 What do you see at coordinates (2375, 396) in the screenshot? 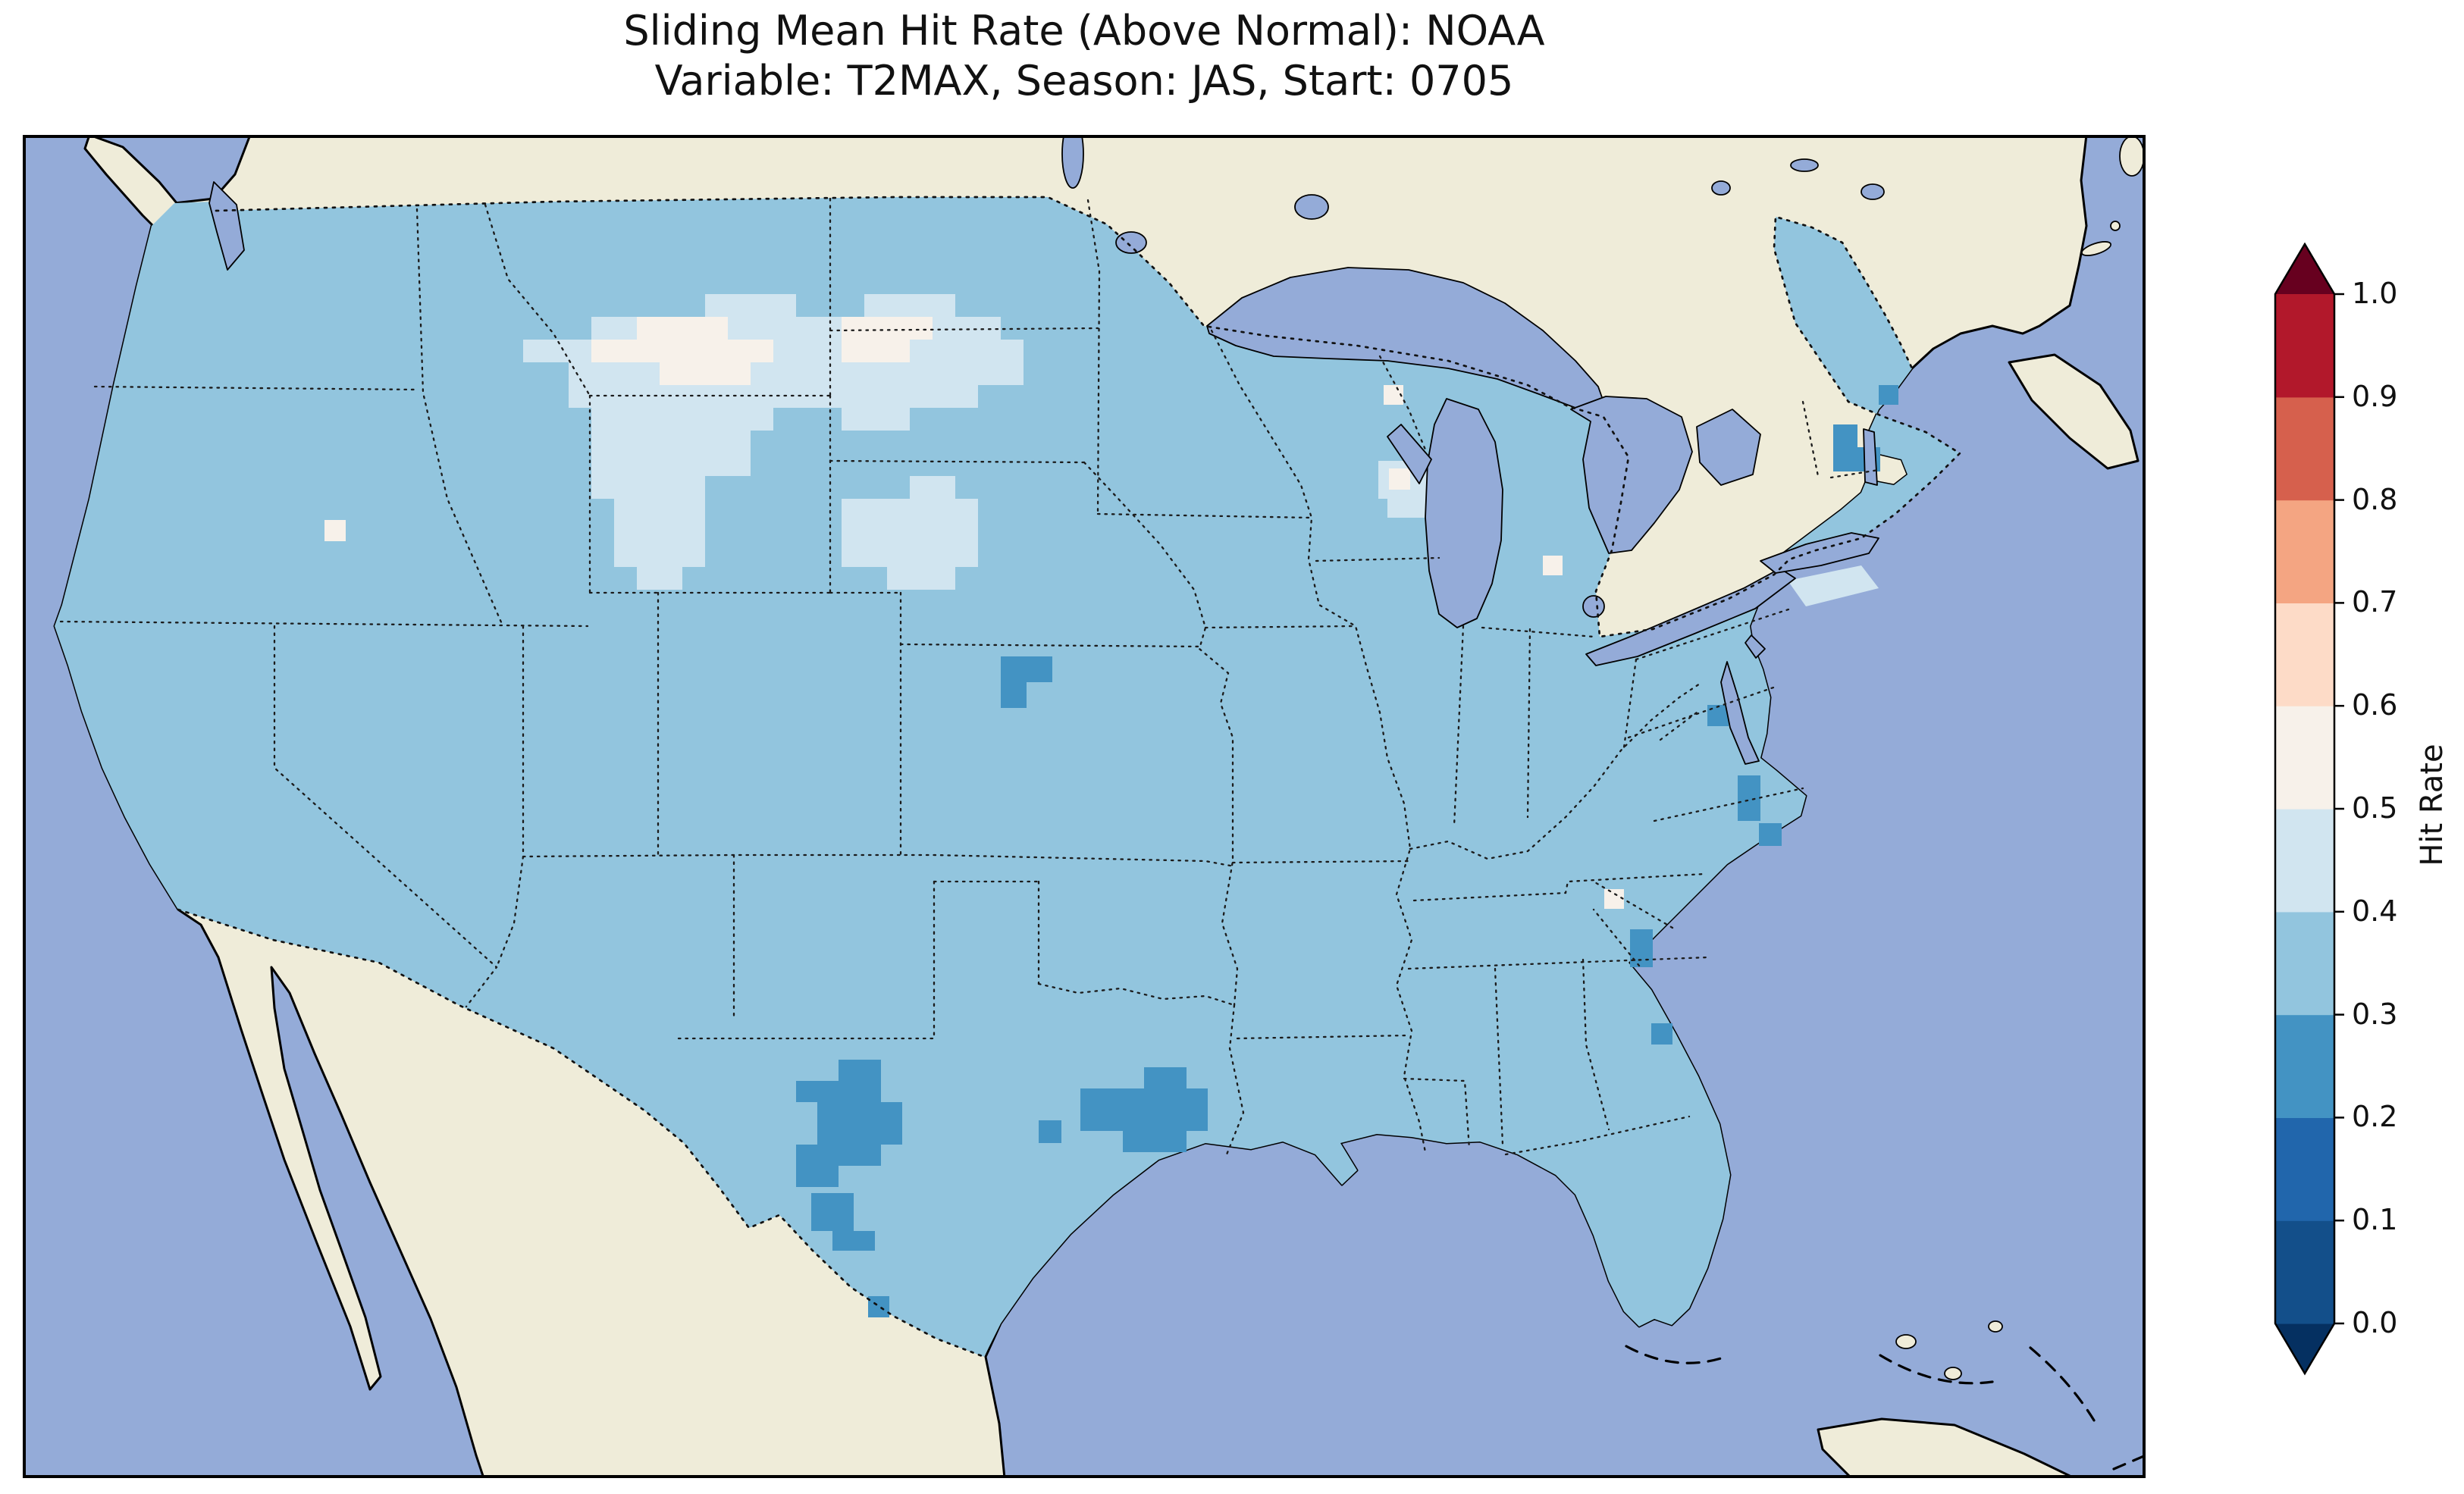
I see `colorbar-tick-label: 0.9` at bounding box center [2375, 396].